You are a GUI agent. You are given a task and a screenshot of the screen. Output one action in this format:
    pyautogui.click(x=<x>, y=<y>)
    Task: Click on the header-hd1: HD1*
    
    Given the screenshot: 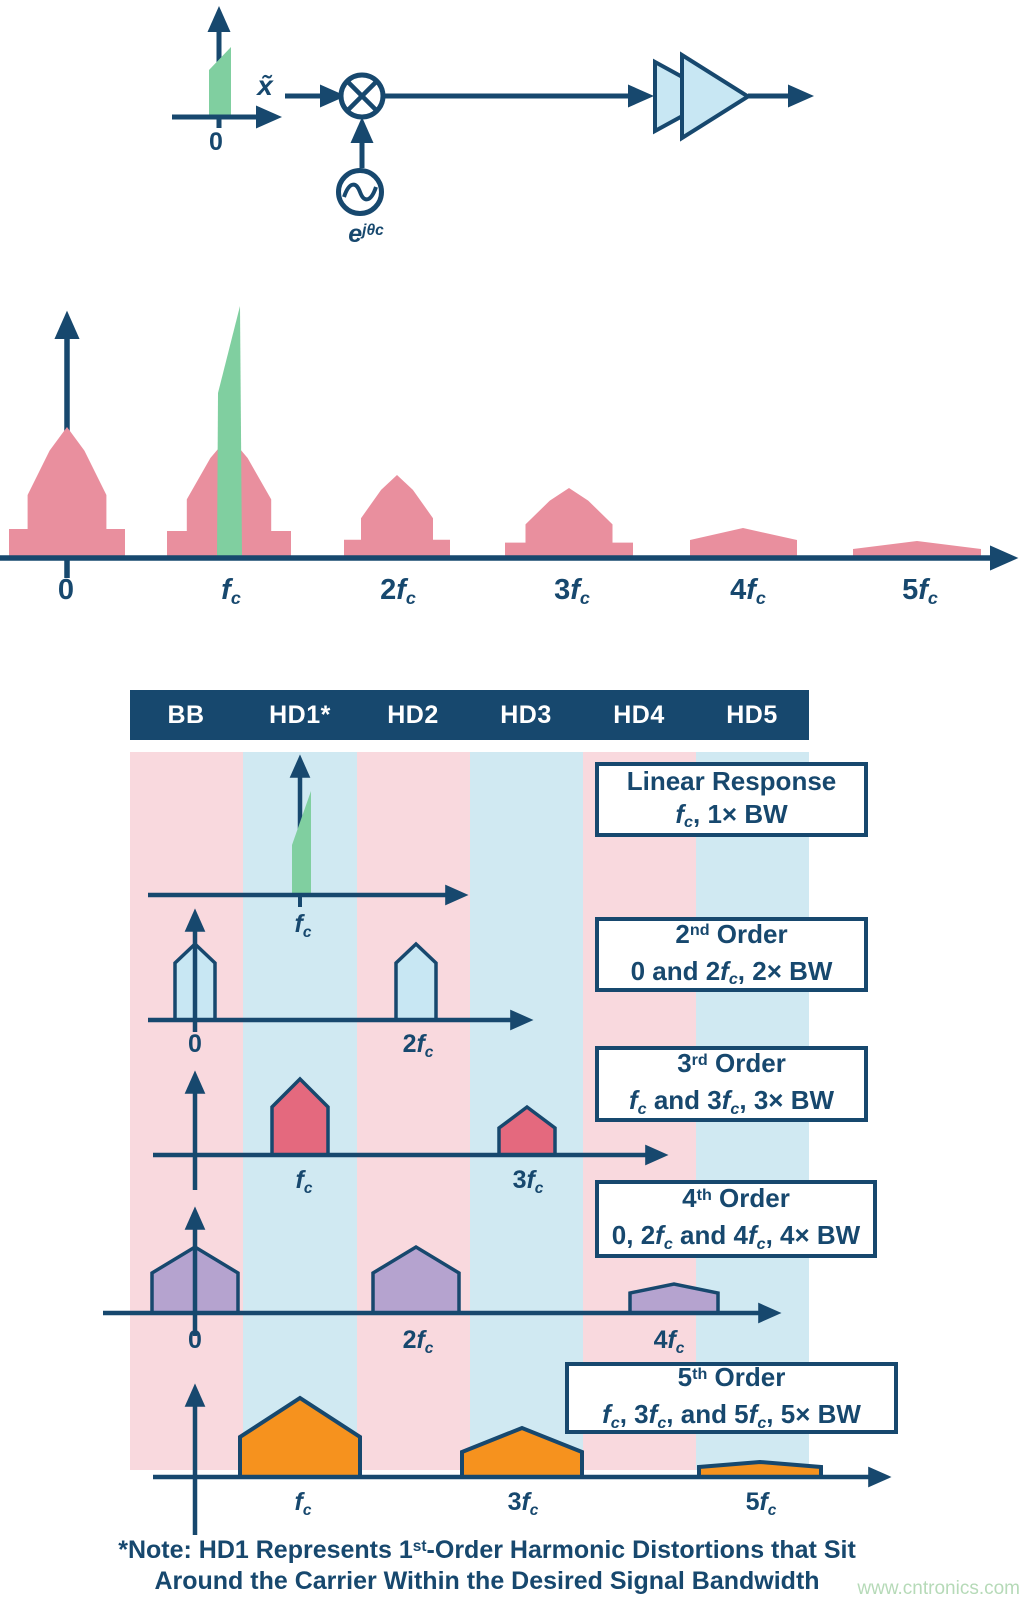 What is the action you would take?
    pyautogui.click(x=300, y=715)
    